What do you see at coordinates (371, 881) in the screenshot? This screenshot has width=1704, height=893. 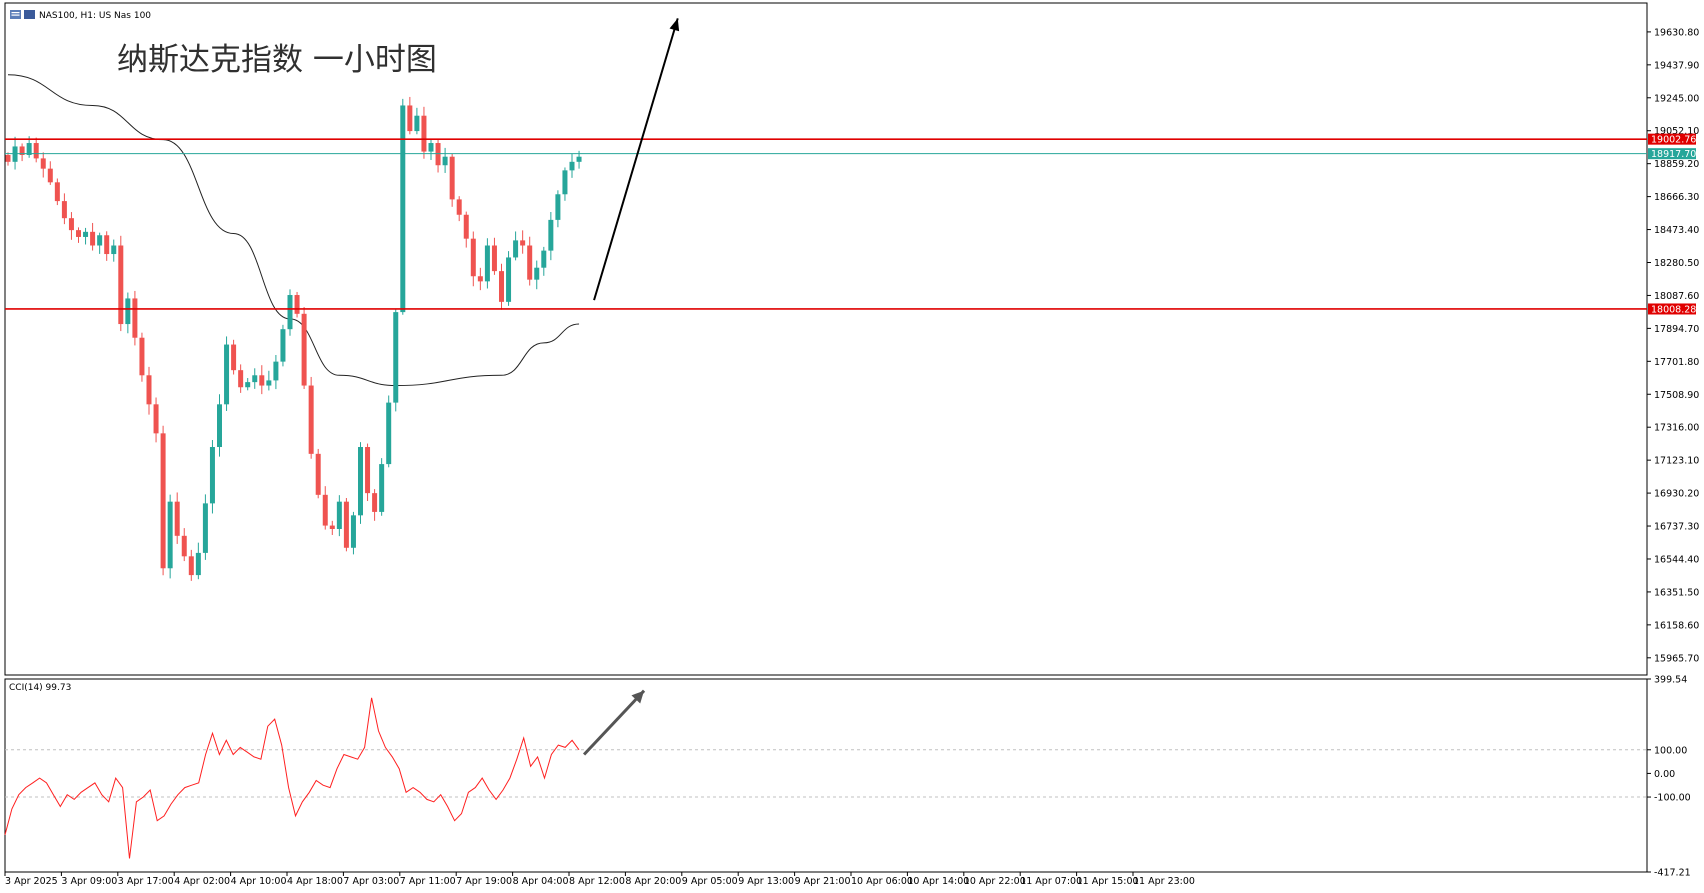 I see `time-tick-label: 7 Apr 03:00` at bounding box center [371, 881].